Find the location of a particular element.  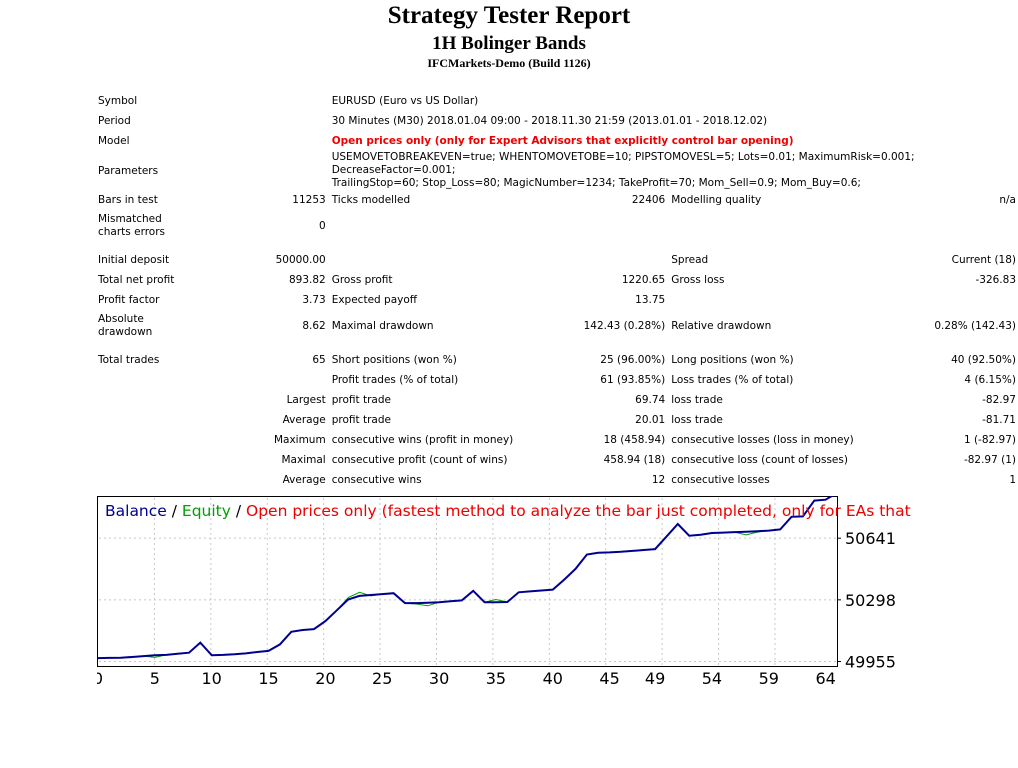

loss-trades-value: 4 (6.15%) is located at coordinates (990, 380).